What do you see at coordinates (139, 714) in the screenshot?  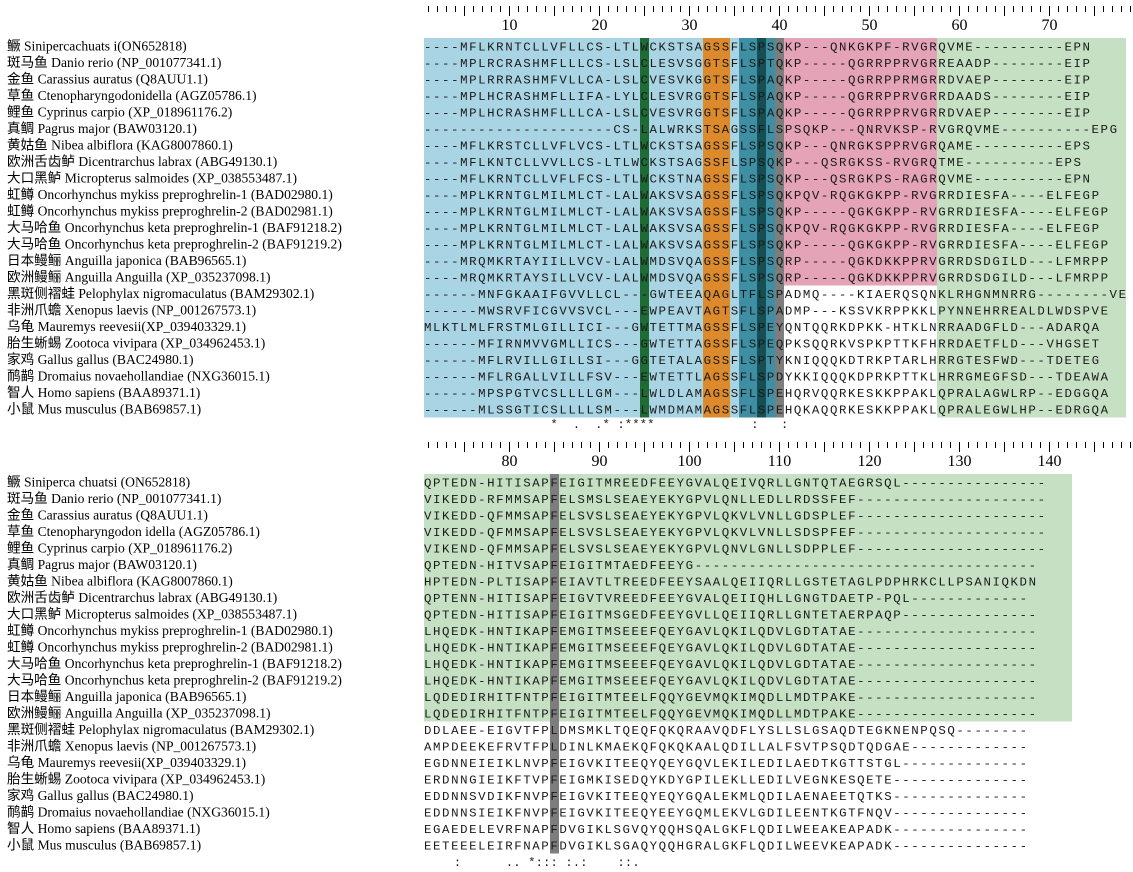 I see `species-label: 欧洲鳗鲡 Anguilla Anguilla (XP_035237098.1)` at bounding box center [139, 714].